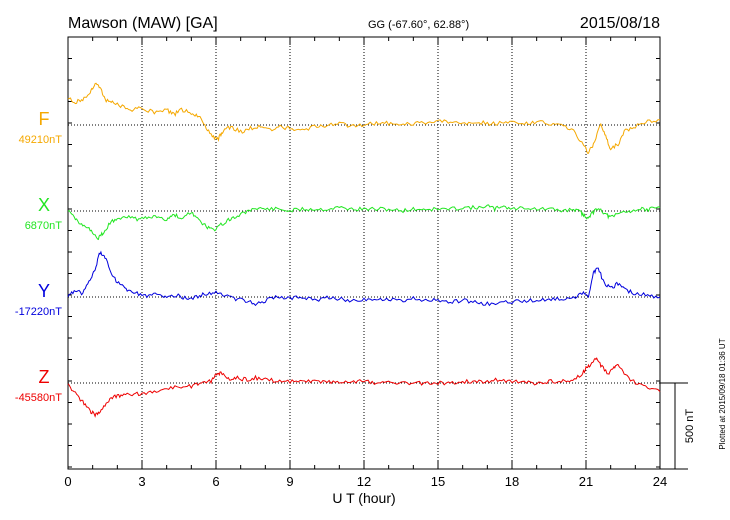 This screenshot has height=520, width=730. I want to click on series-line-z, so click(364, 387).